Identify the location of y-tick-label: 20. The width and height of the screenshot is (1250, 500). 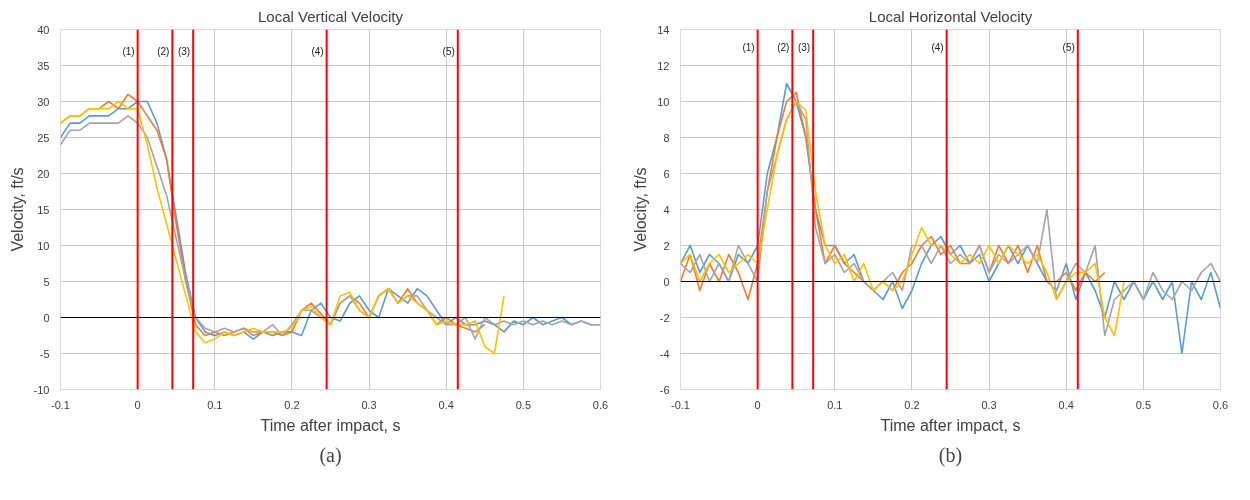
(43, 173).